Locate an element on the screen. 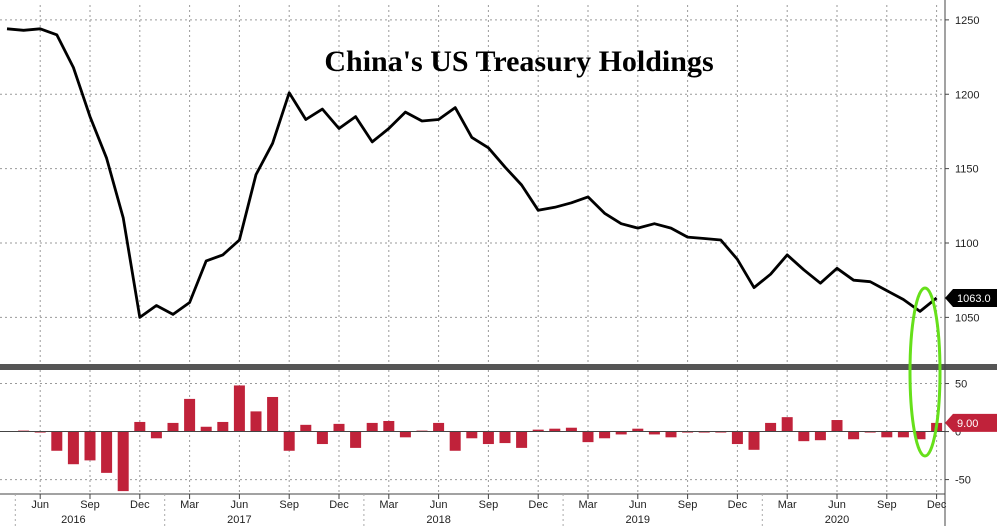 Image resolution: width=997 pixels, height=526 pixels. y-tick-label: 0 is located at coordinates (958, 433).